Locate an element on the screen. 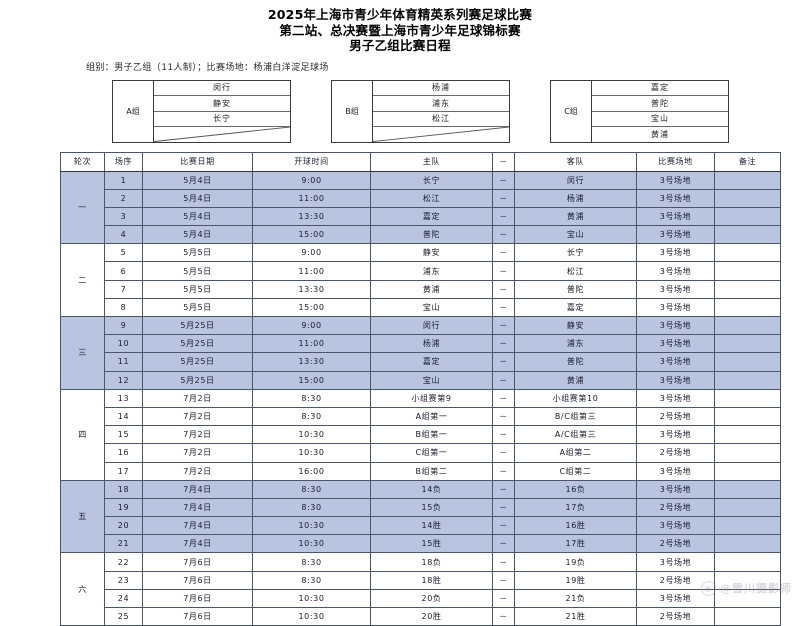 This screenshot has height=626, width=800. group-c-teams: 嘉定 普陀 宝山 黄浦 is located at coordinates (660, 111).